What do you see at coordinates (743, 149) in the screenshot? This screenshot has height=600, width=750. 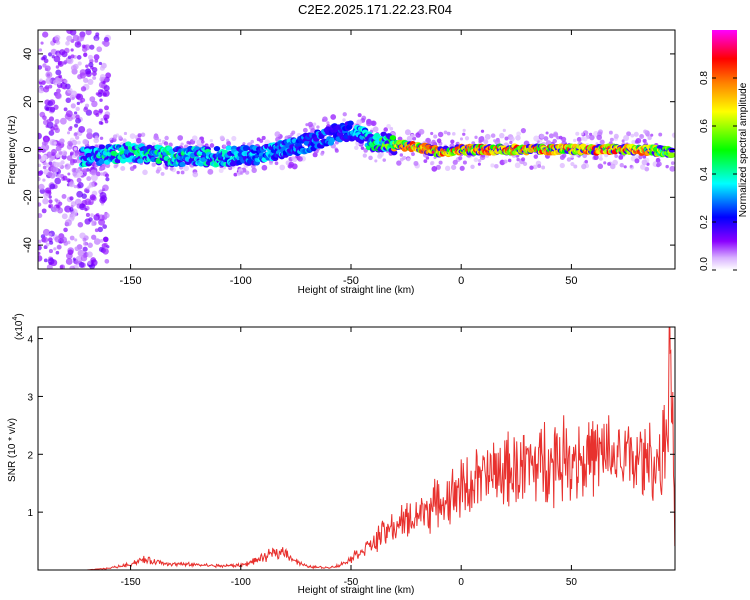 I see `colorbar-label: Normalized spectral amplitude` at bounding box center [743, 149].